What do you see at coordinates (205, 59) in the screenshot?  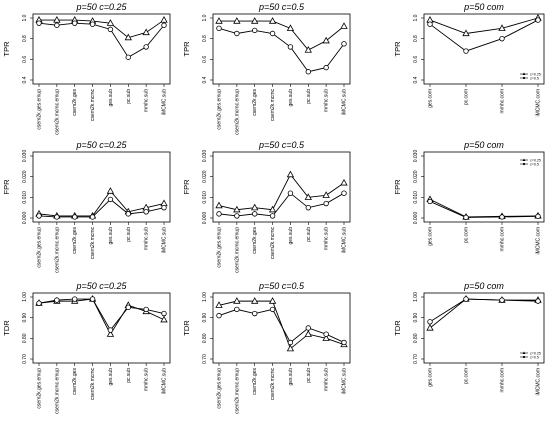 I see `y-tick-label: 0.6` at bounding box center [205, 59].